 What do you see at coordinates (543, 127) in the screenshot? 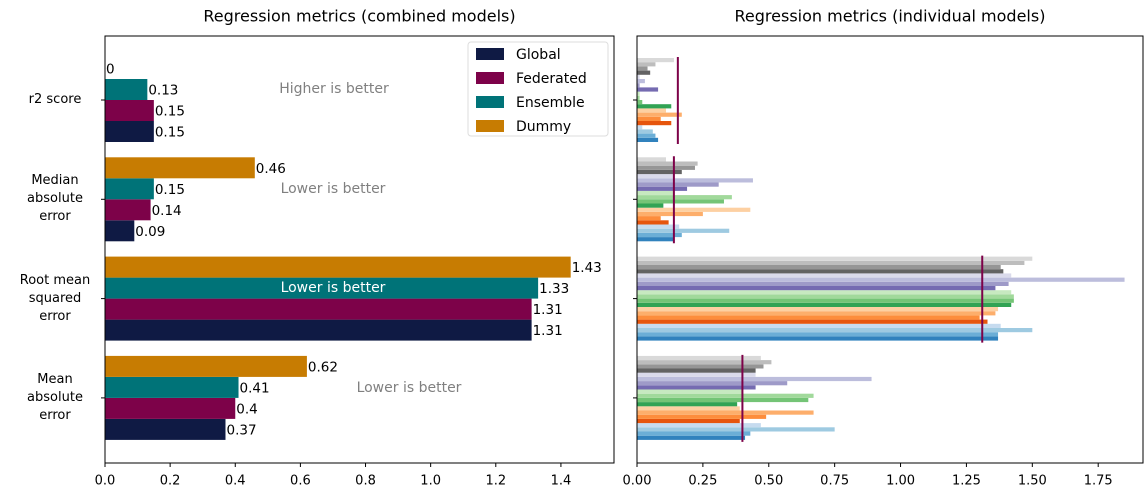
I see `legend-label: Dummy` at bounding box center [543, 127].